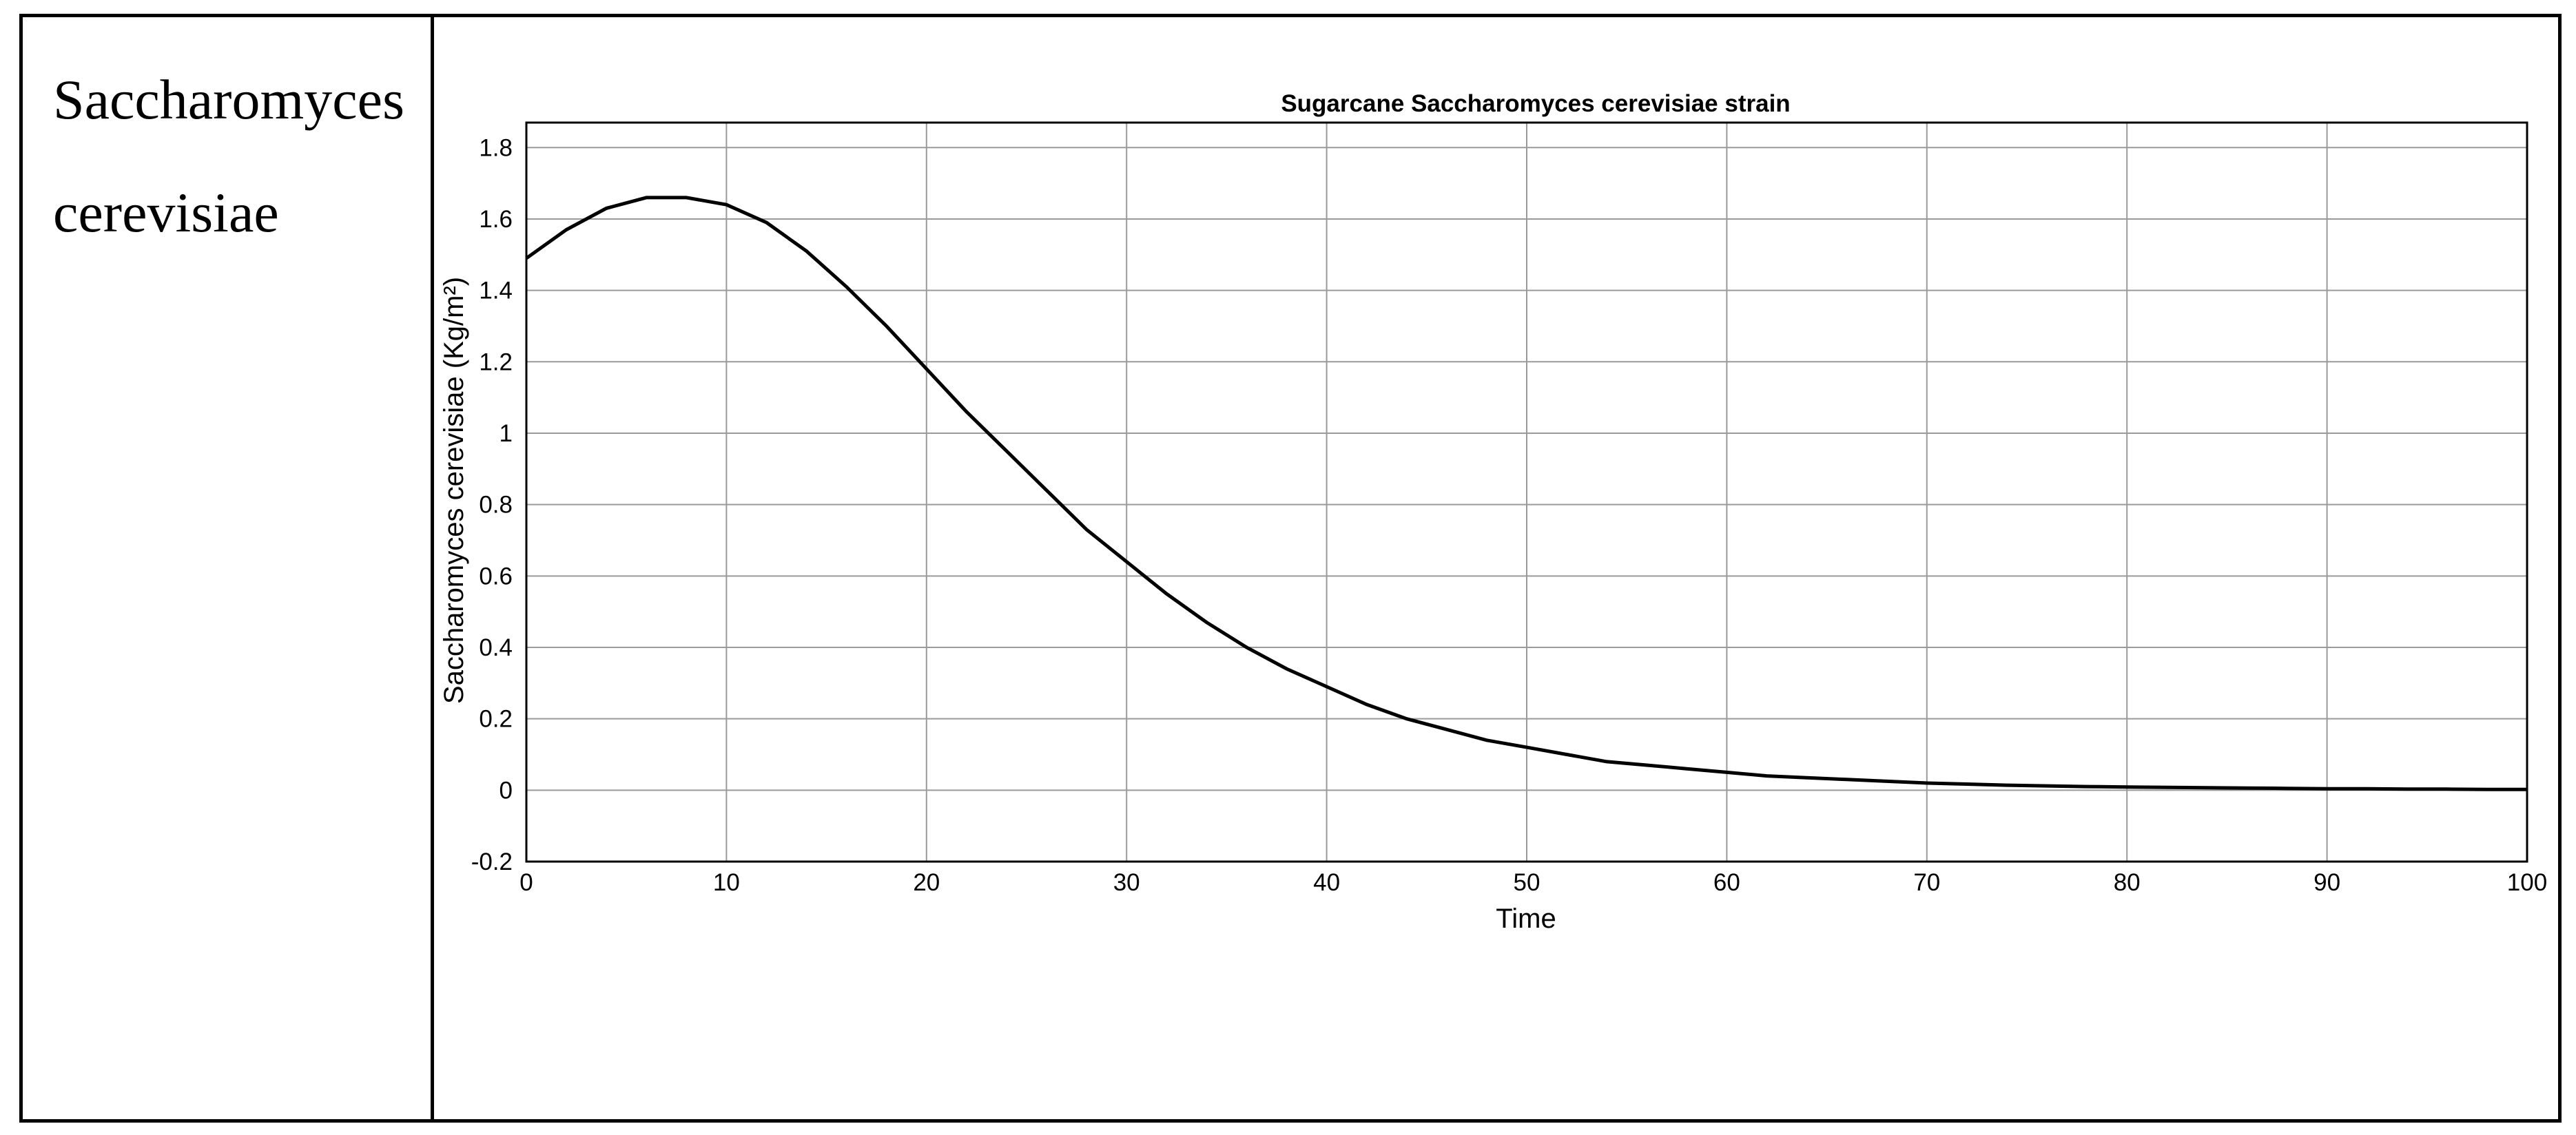 The image size is (2576, 1135). What do you see at coordinates (506, 790) in the screenshot?
I see `y-tick-label: 0` at bounding box center [506, 790].